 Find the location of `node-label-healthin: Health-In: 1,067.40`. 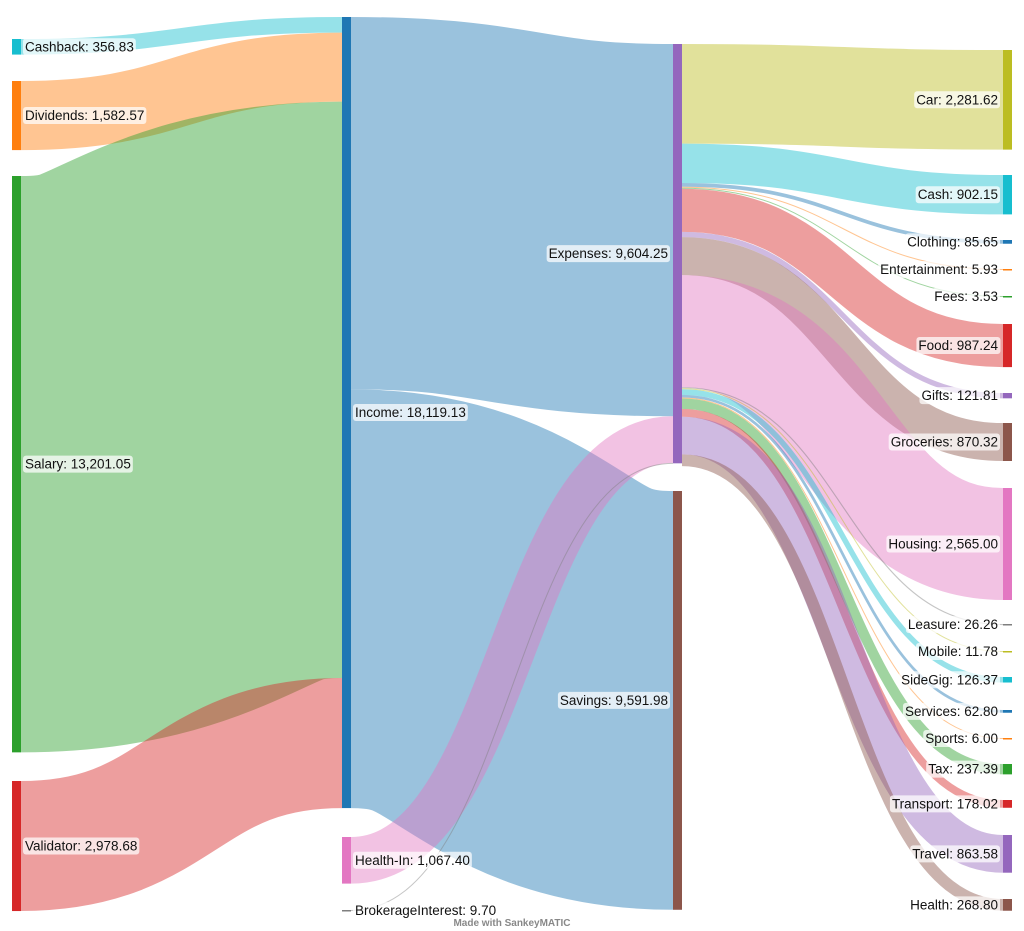

node-label-healthin: Health-In: 1,067.40 is located at coordinates (412, 860).